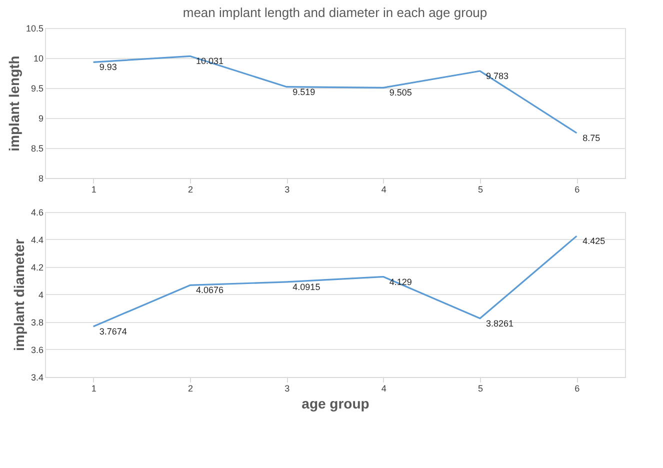 Image resolution: width=663 pixels, height=468 pixels. What do you see at coordinates (37, 213) in the screenshot?
I see `y-tick-label: 4.6` at bounding box center [37, 213].